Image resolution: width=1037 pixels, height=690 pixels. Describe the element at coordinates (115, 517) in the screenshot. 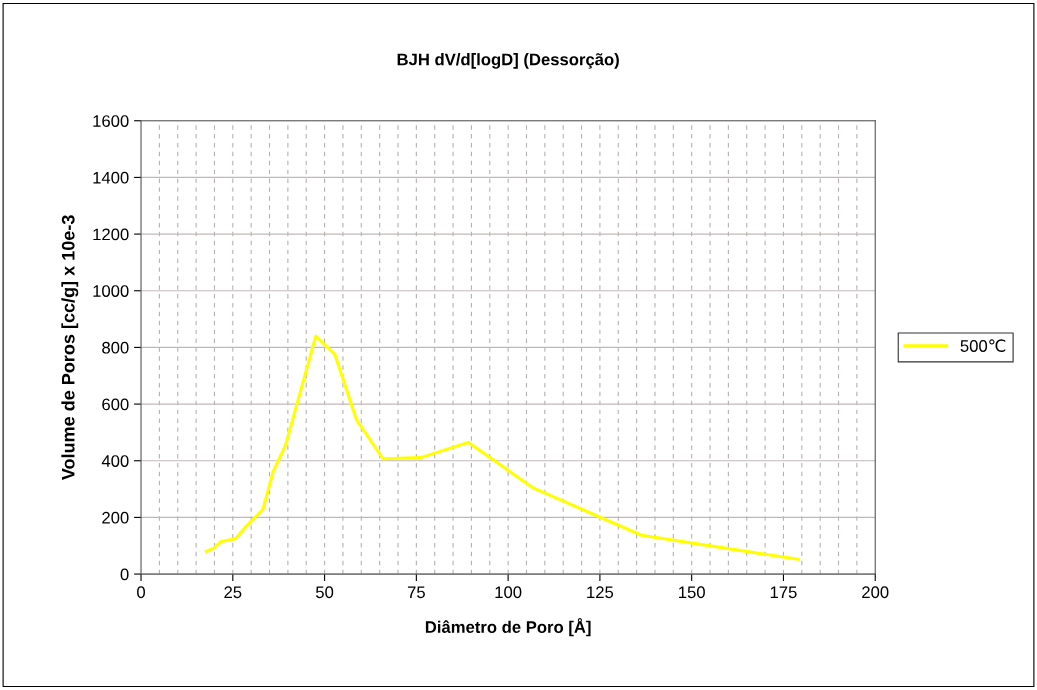

I see `y-tick-label: 200` at that location.